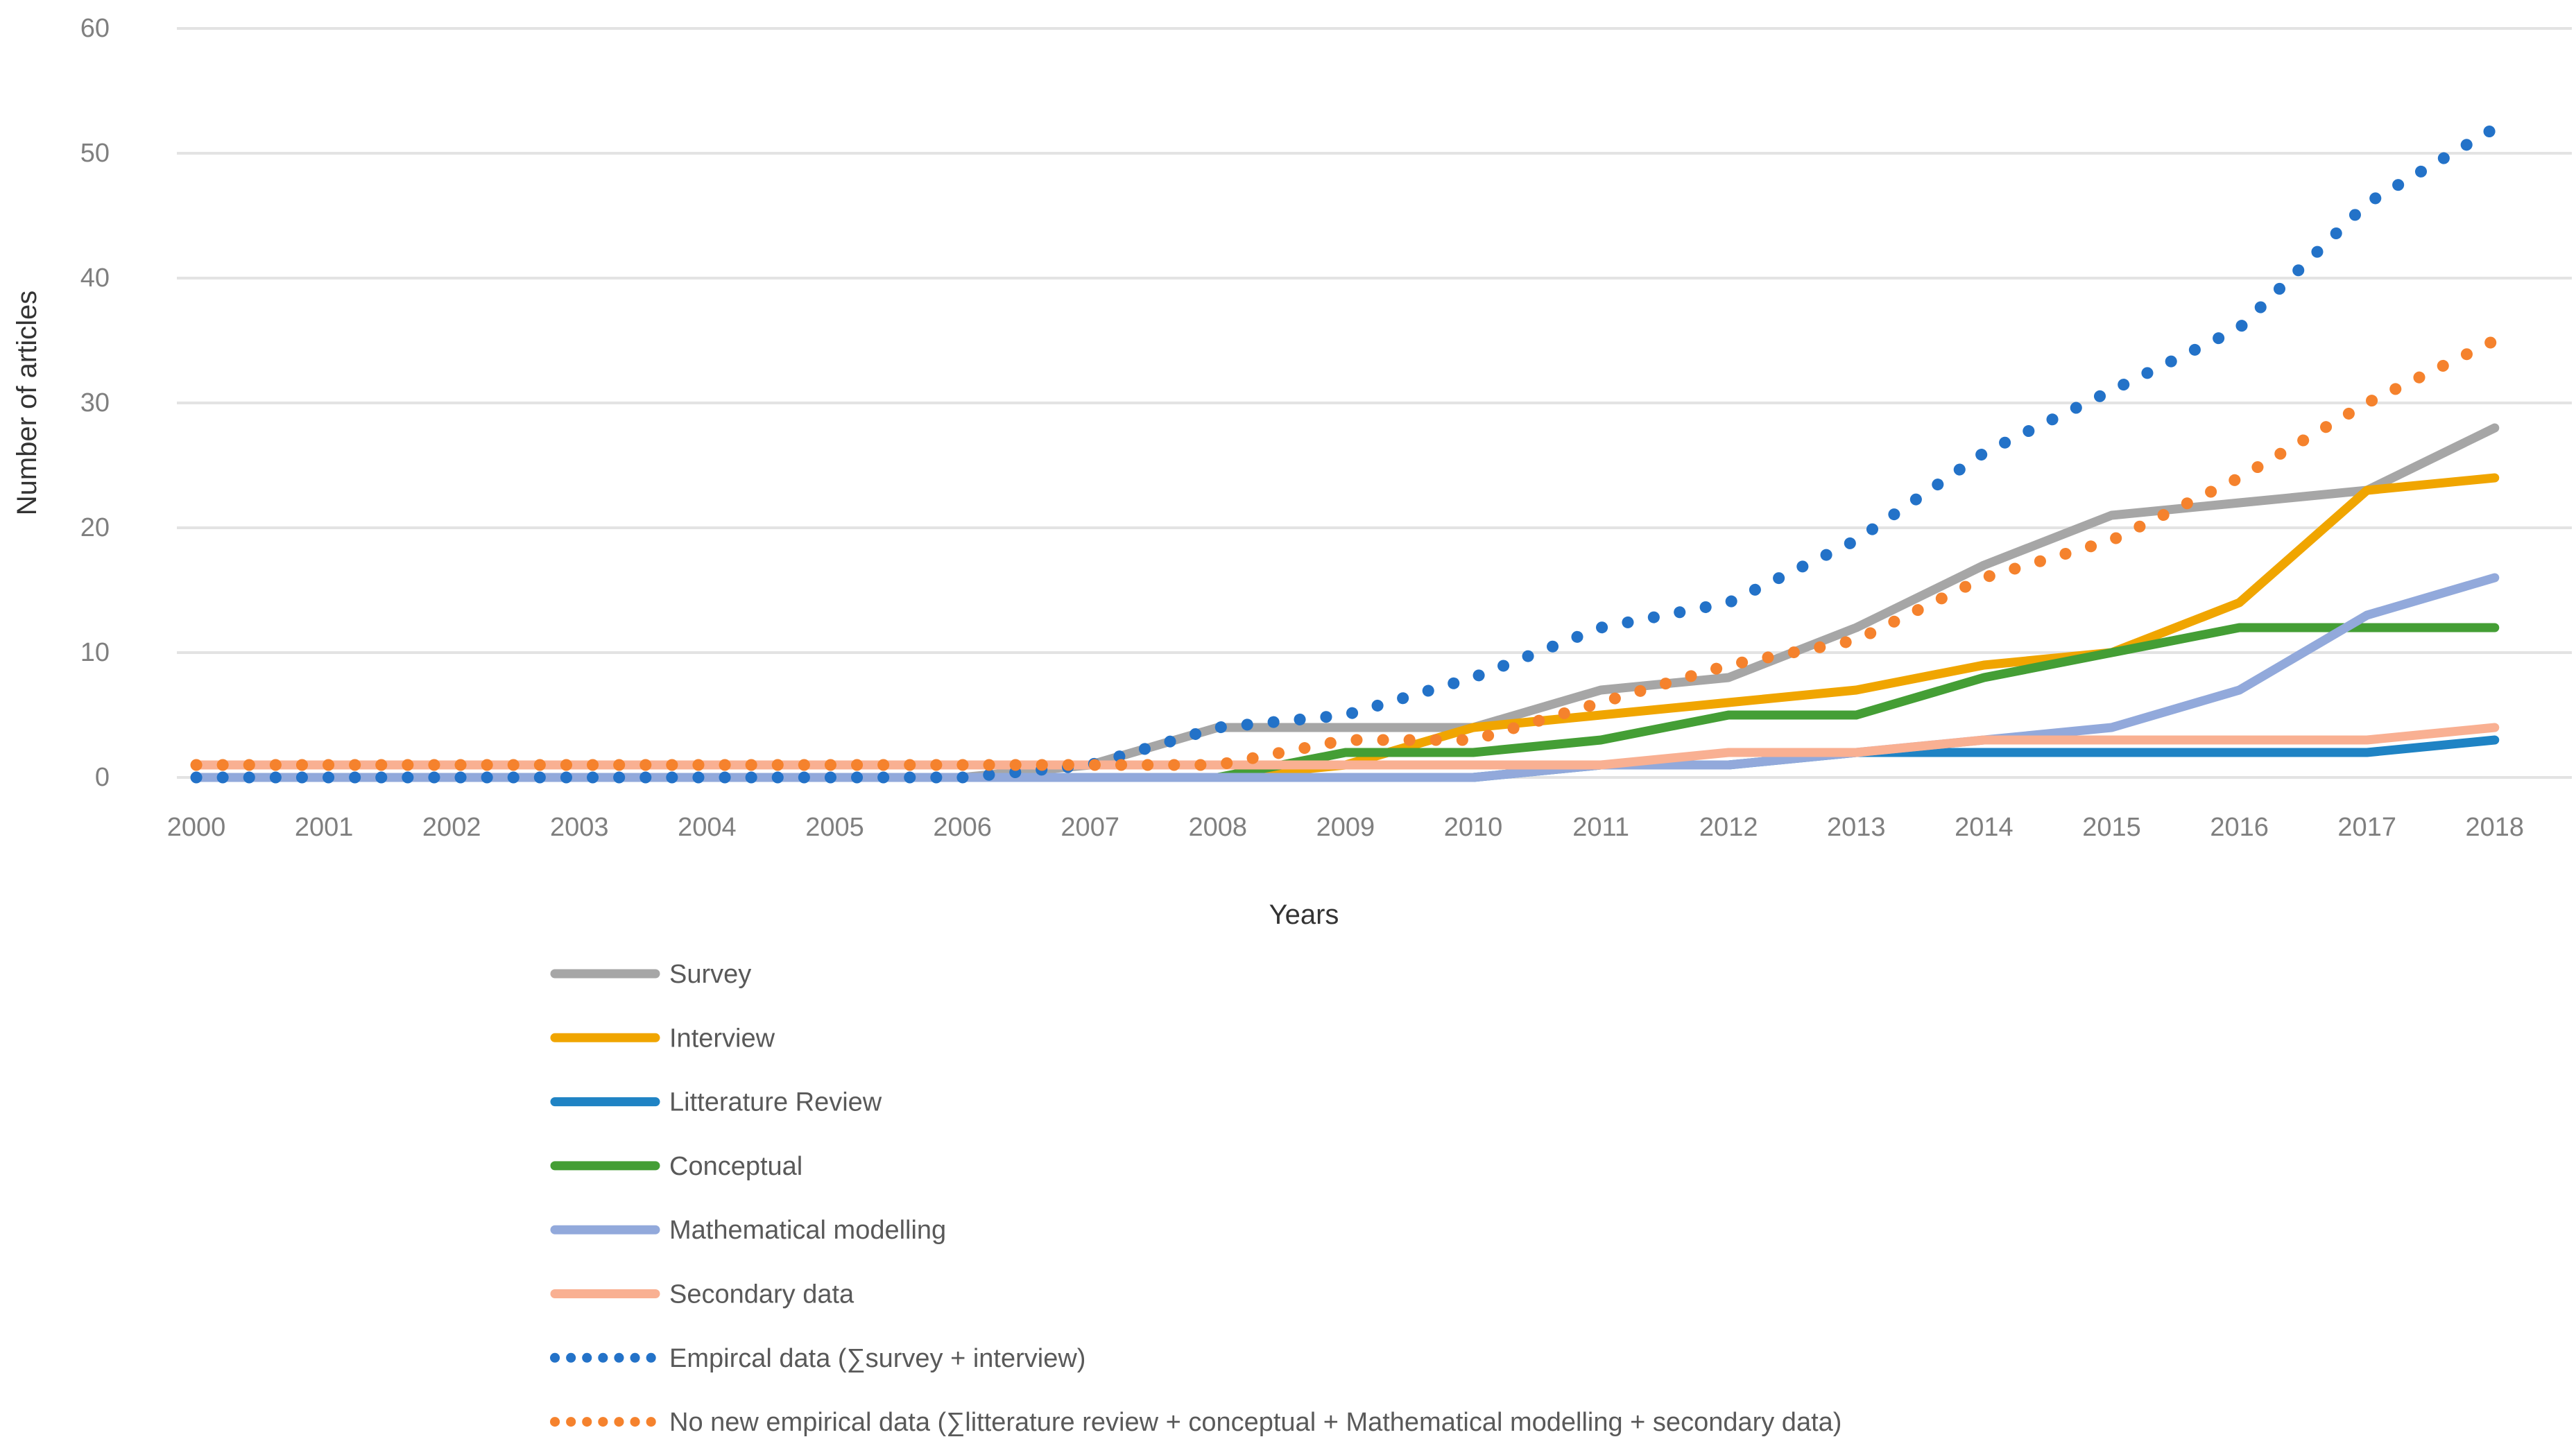 The image size is (2576, 1446). What do you see at coordinates (95, 652) in the screenshot?
I see `y-tick-label-10: 10` at bounding box center [95, 652].